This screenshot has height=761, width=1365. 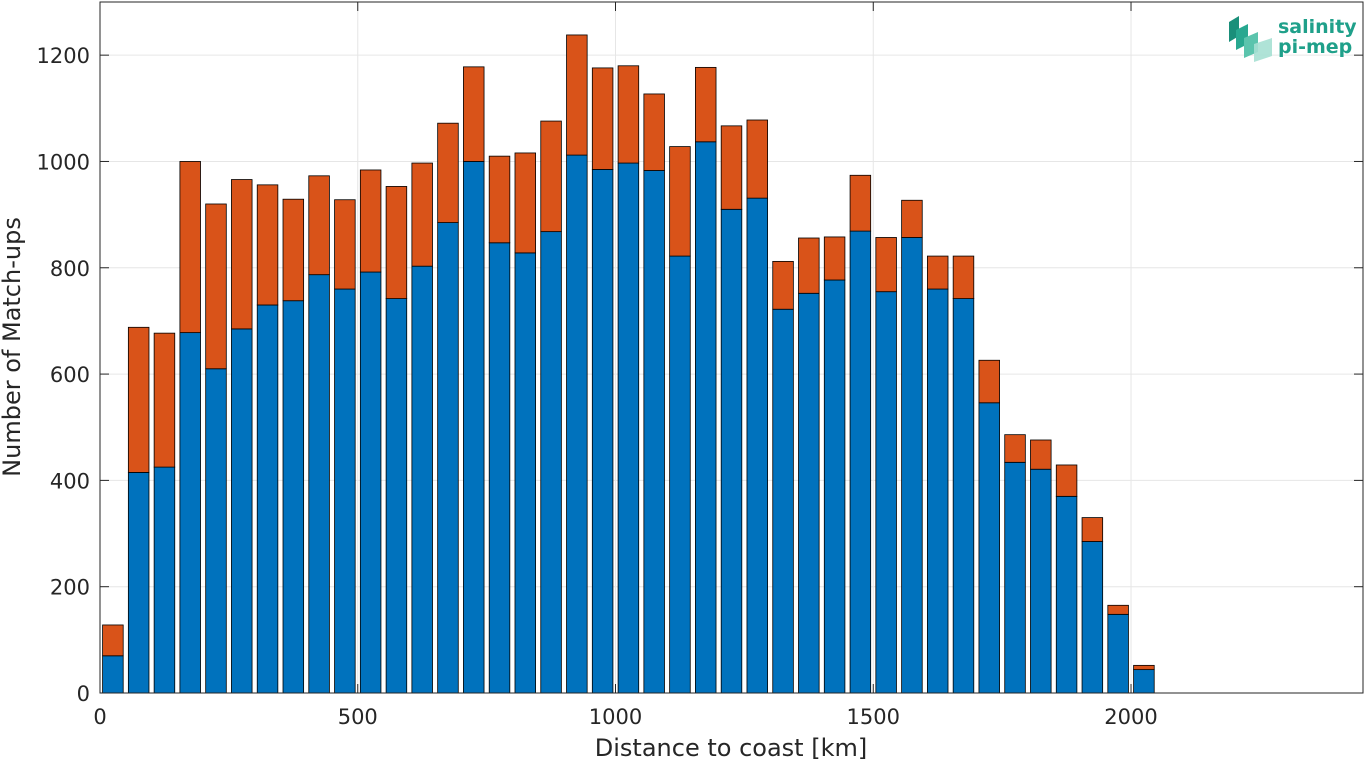 I want to click on y-tick-label: 200, so click(x=70, y=588).